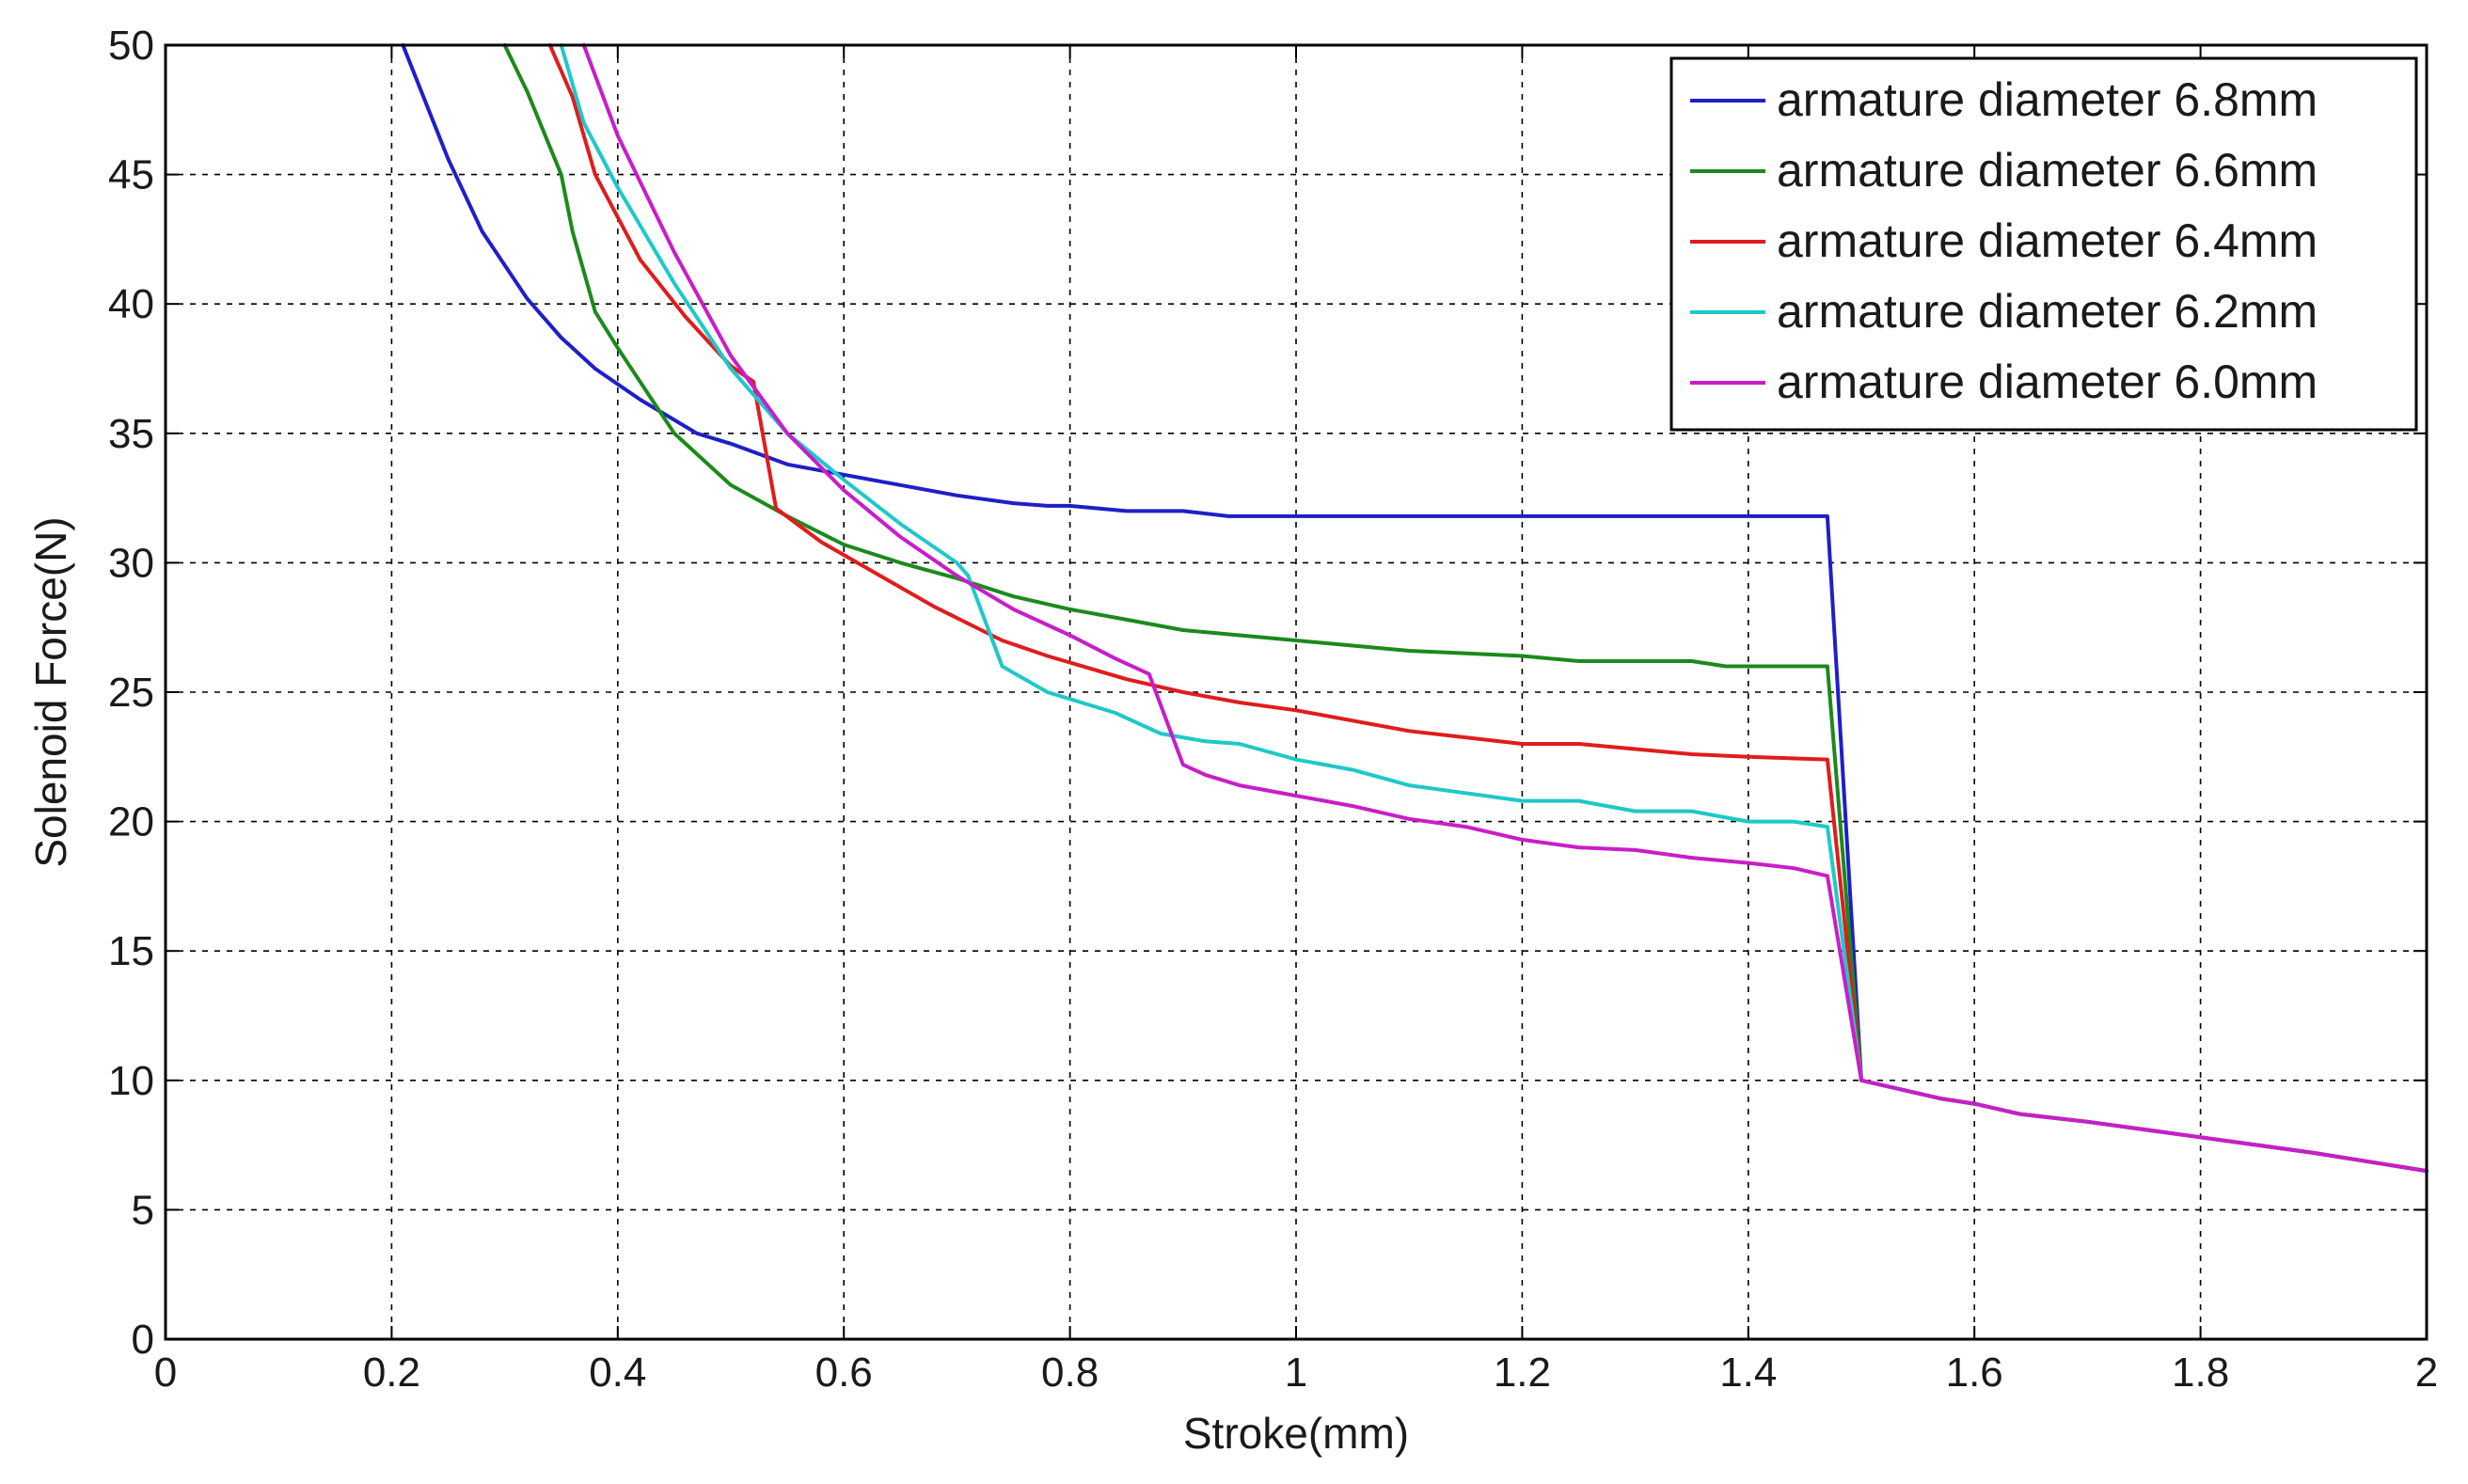 This screenshot has width=2468, height=1484. What do you see at coordinates (2048, 170) in the screenshot?
I see `legend-label: armature diameter 6.6mm` at bounding box center [2048, 170].